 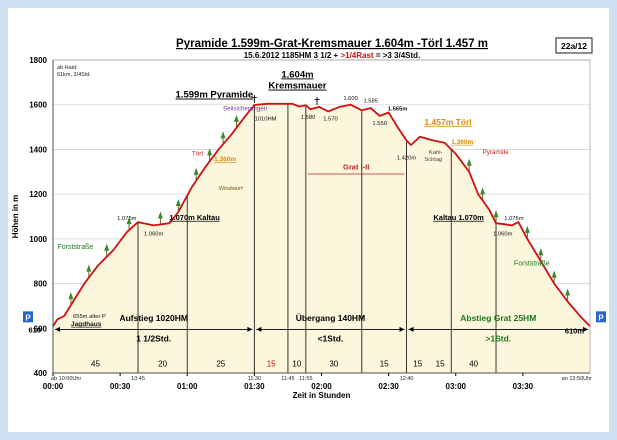 I want to click on divider-time-label: 11:55, so click(x=305, y=379).